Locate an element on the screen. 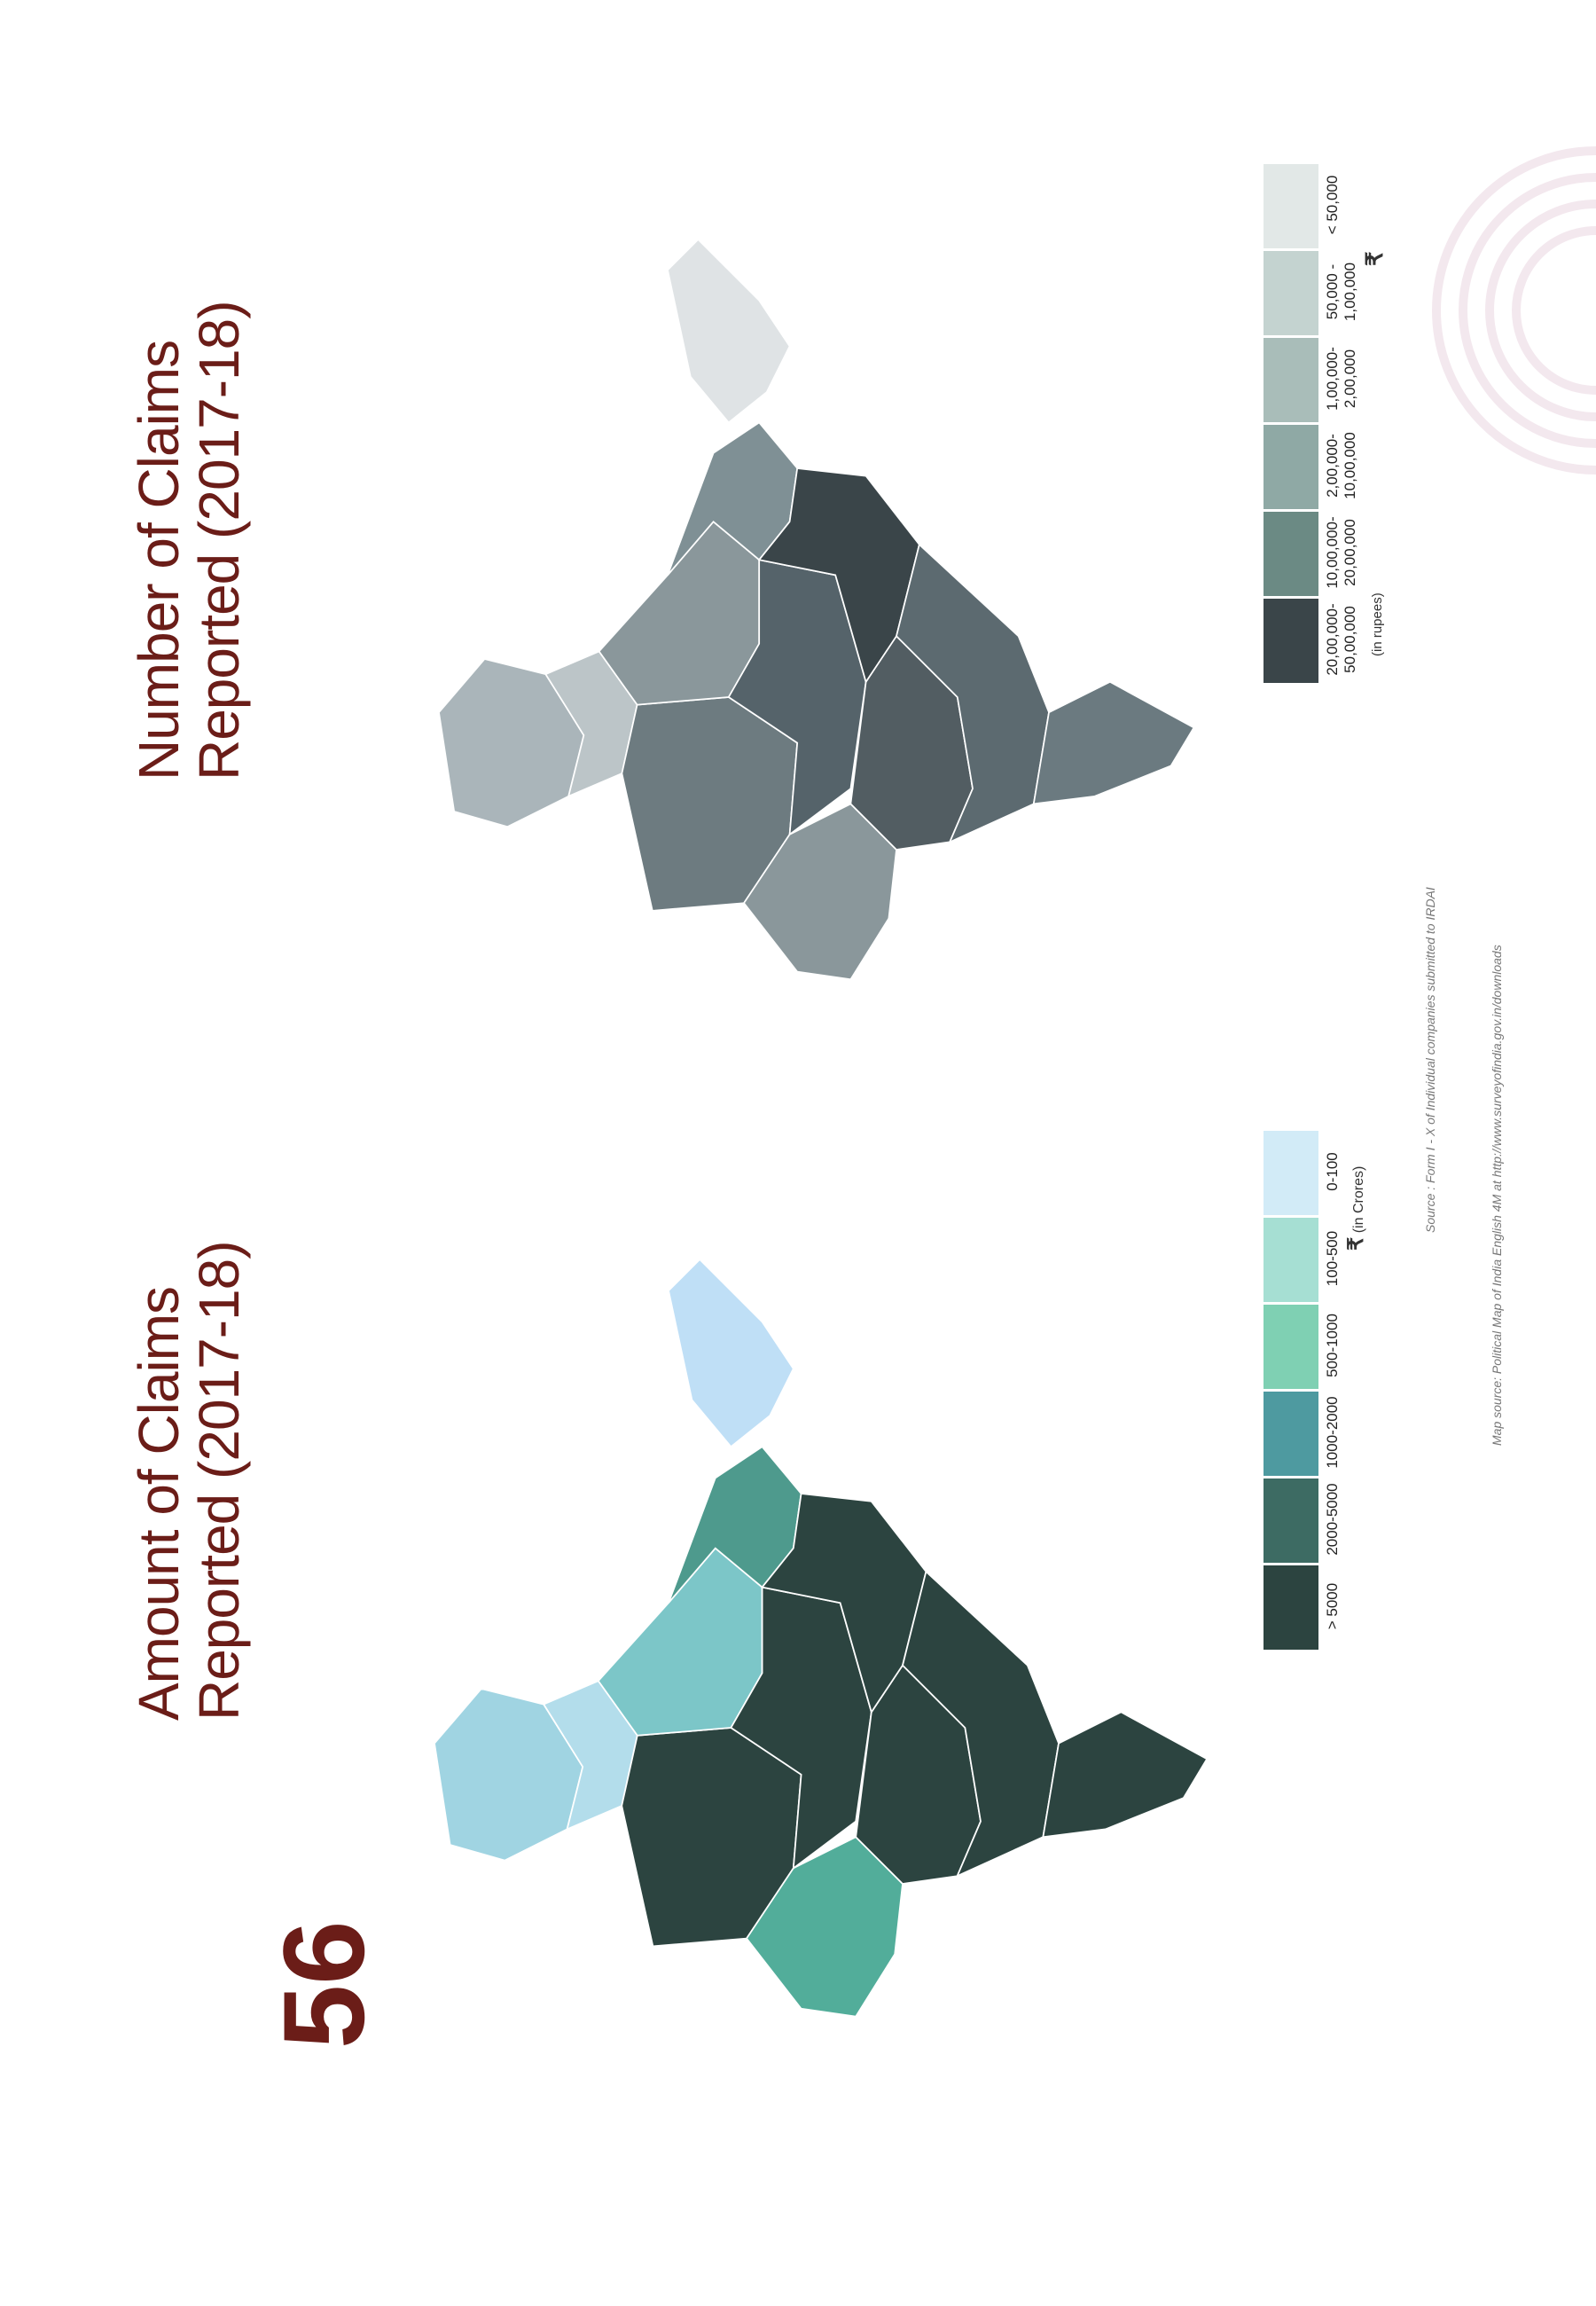  unit: (in Crores) is located at coordinates (1358, 1199).